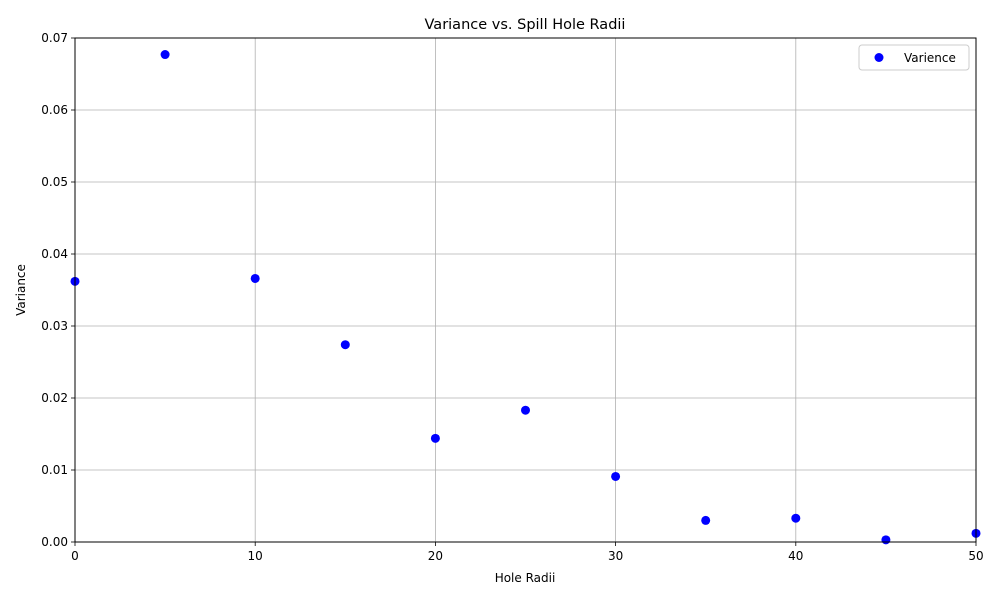  What do you see at coordinates (879, 57) in the screenshot?
I see `legend-marker` at bounding box center [879, 57].